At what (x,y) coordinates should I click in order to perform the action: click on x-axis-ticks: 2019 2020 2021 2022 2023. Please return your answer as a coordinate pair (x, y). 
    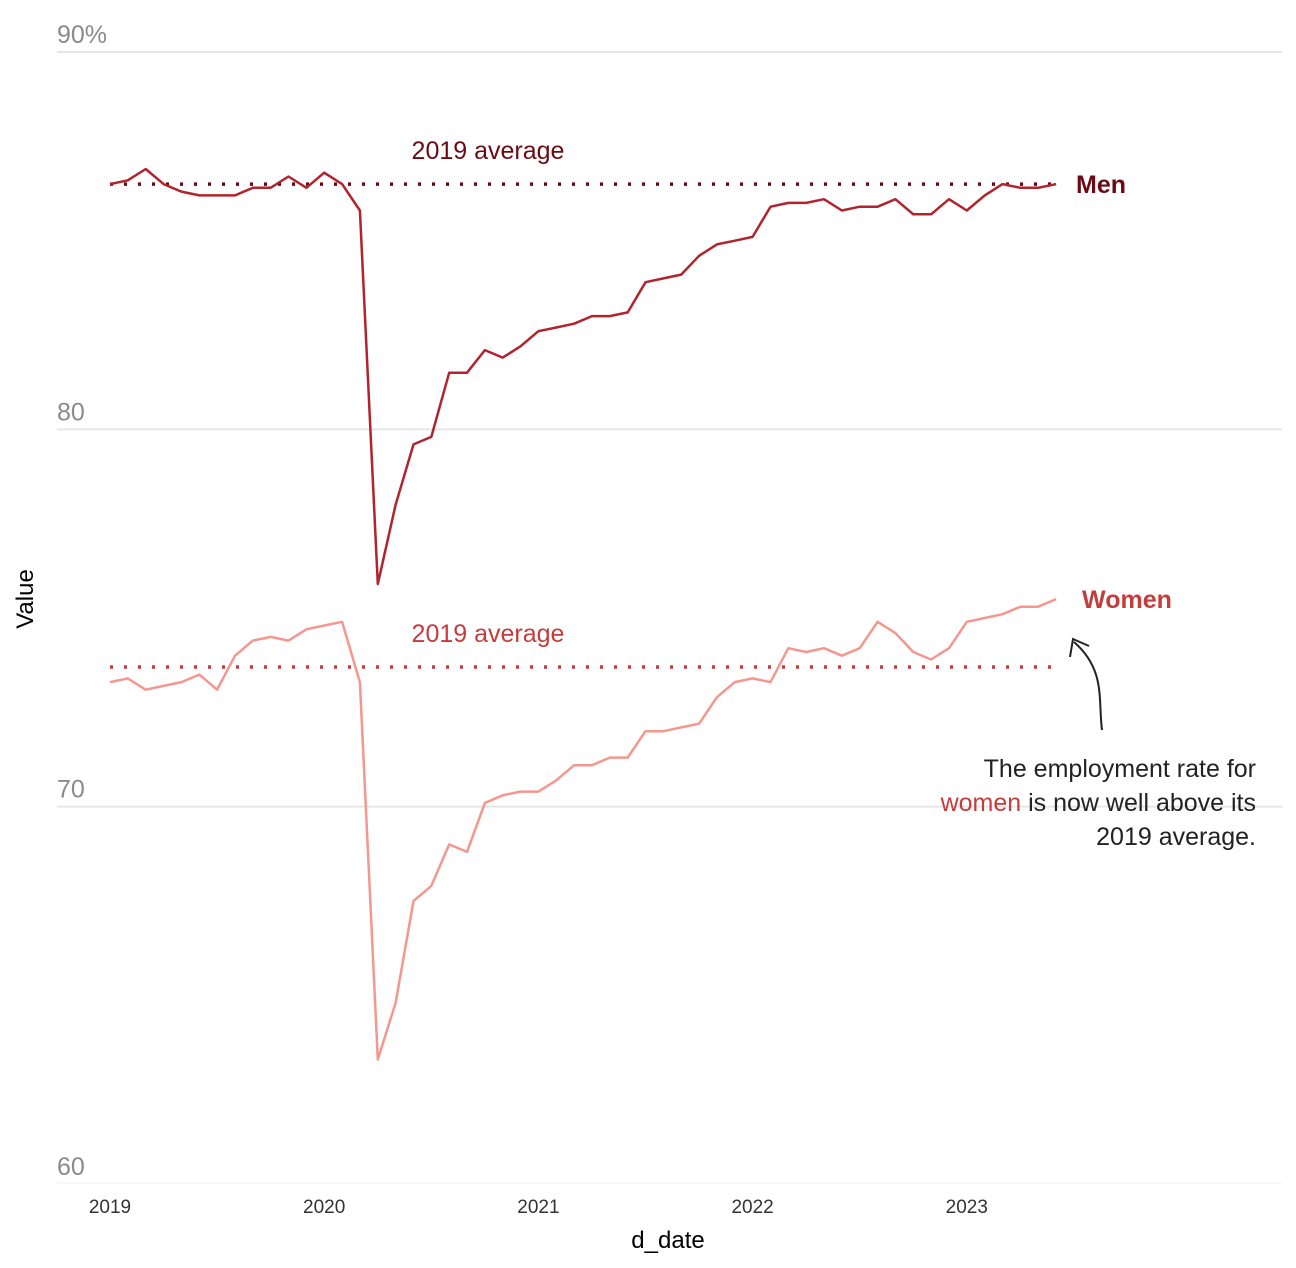
    Looking at the image, I should click on (538, 1207).